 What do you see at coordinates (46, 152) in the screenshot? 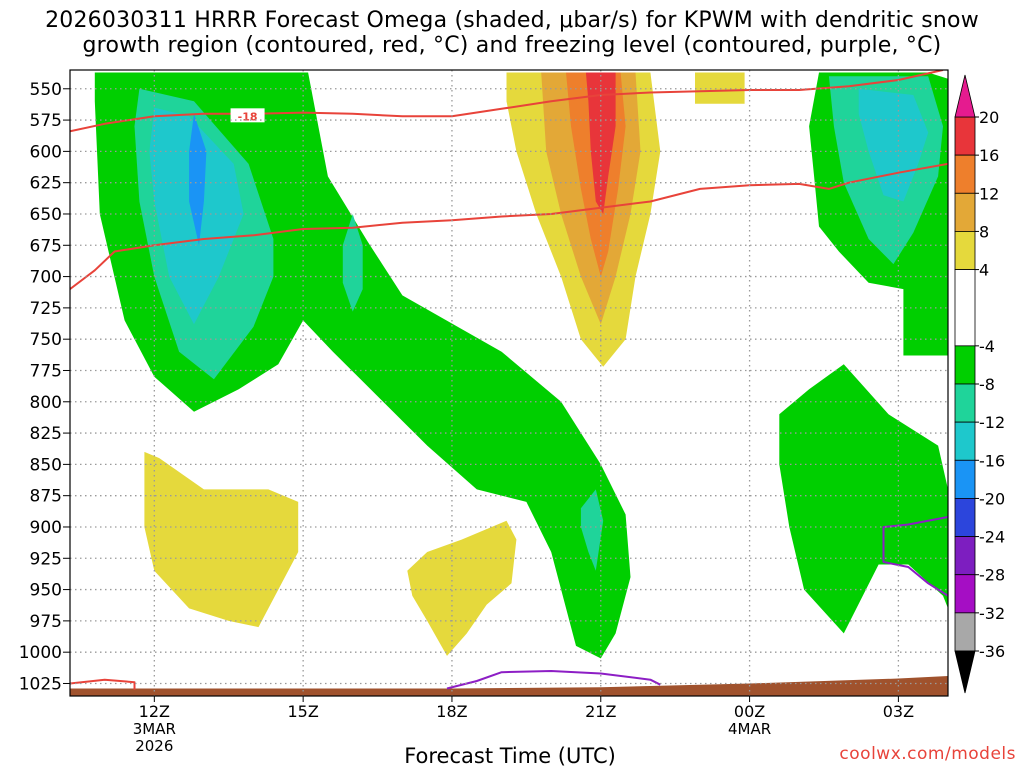
I see `y-tick-label-600: 600` at bounding box center [46, 152].